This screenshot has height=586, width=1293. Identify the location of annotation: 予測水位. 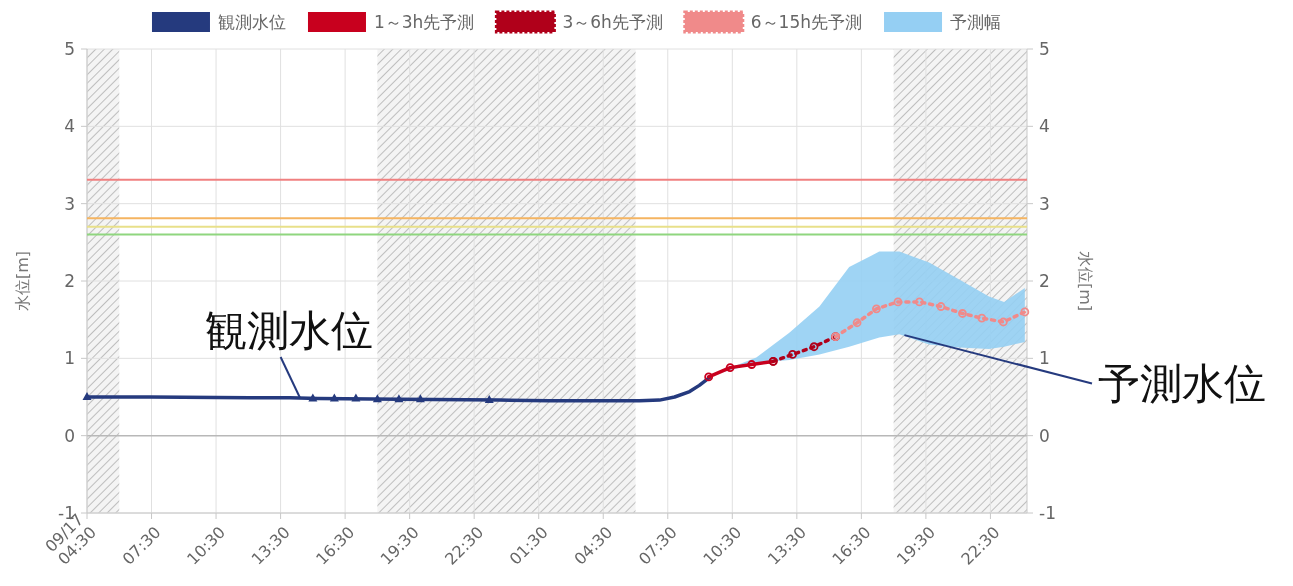
(1182, 383).